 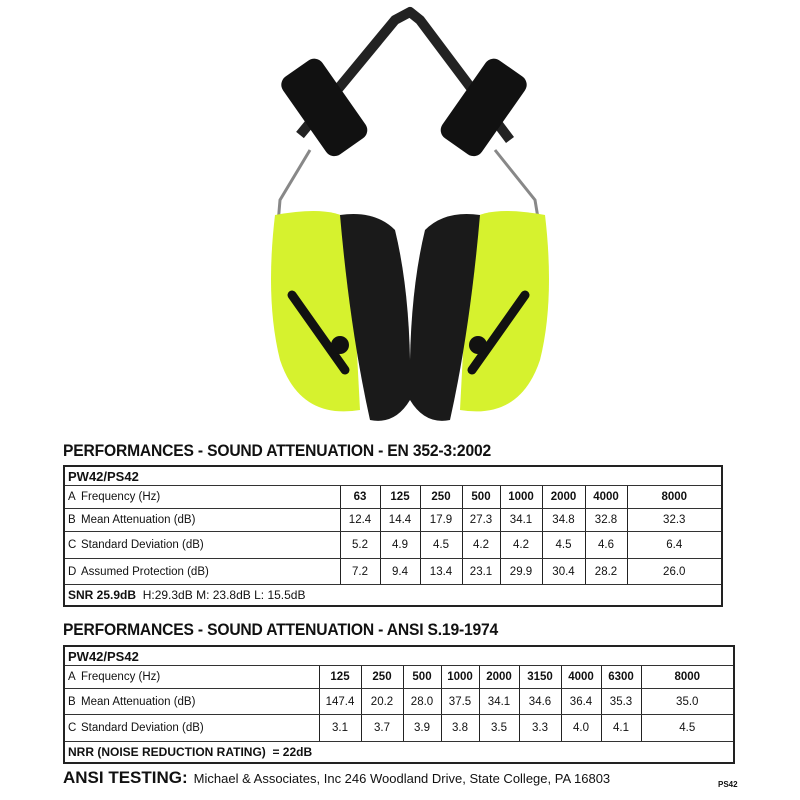 I want to click on cell: 28.0, so click(x=422, y=701).